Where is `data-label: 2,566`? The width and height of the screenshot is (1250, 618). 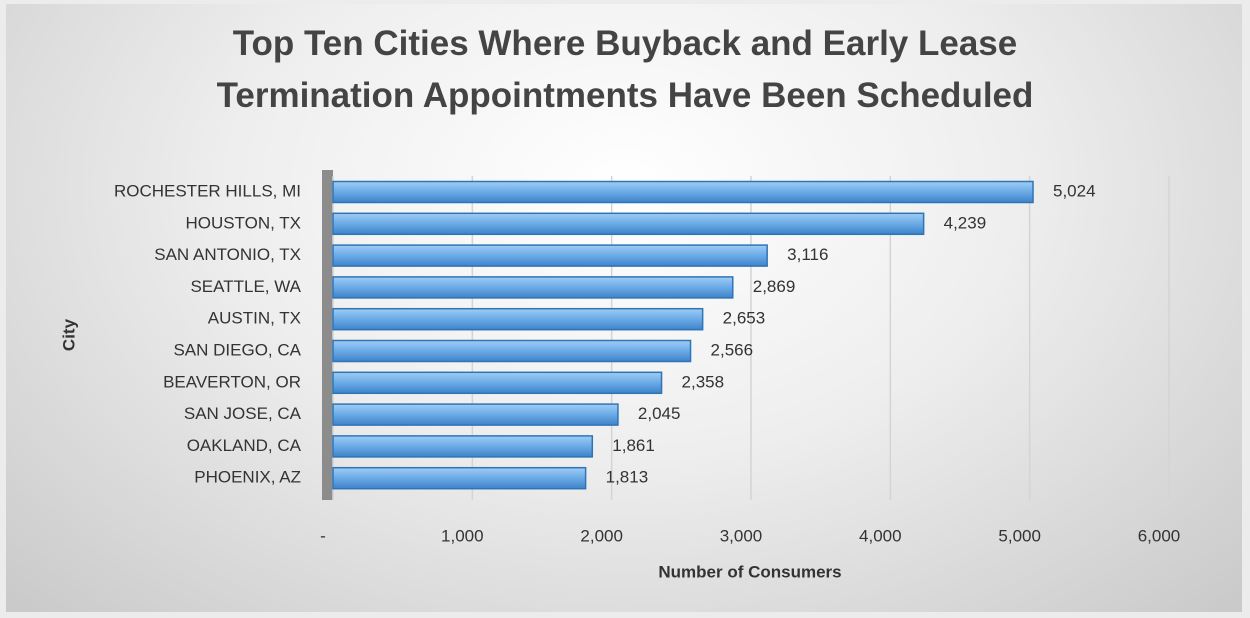 data-label: 2,566 is located at coordinates (732, 349).